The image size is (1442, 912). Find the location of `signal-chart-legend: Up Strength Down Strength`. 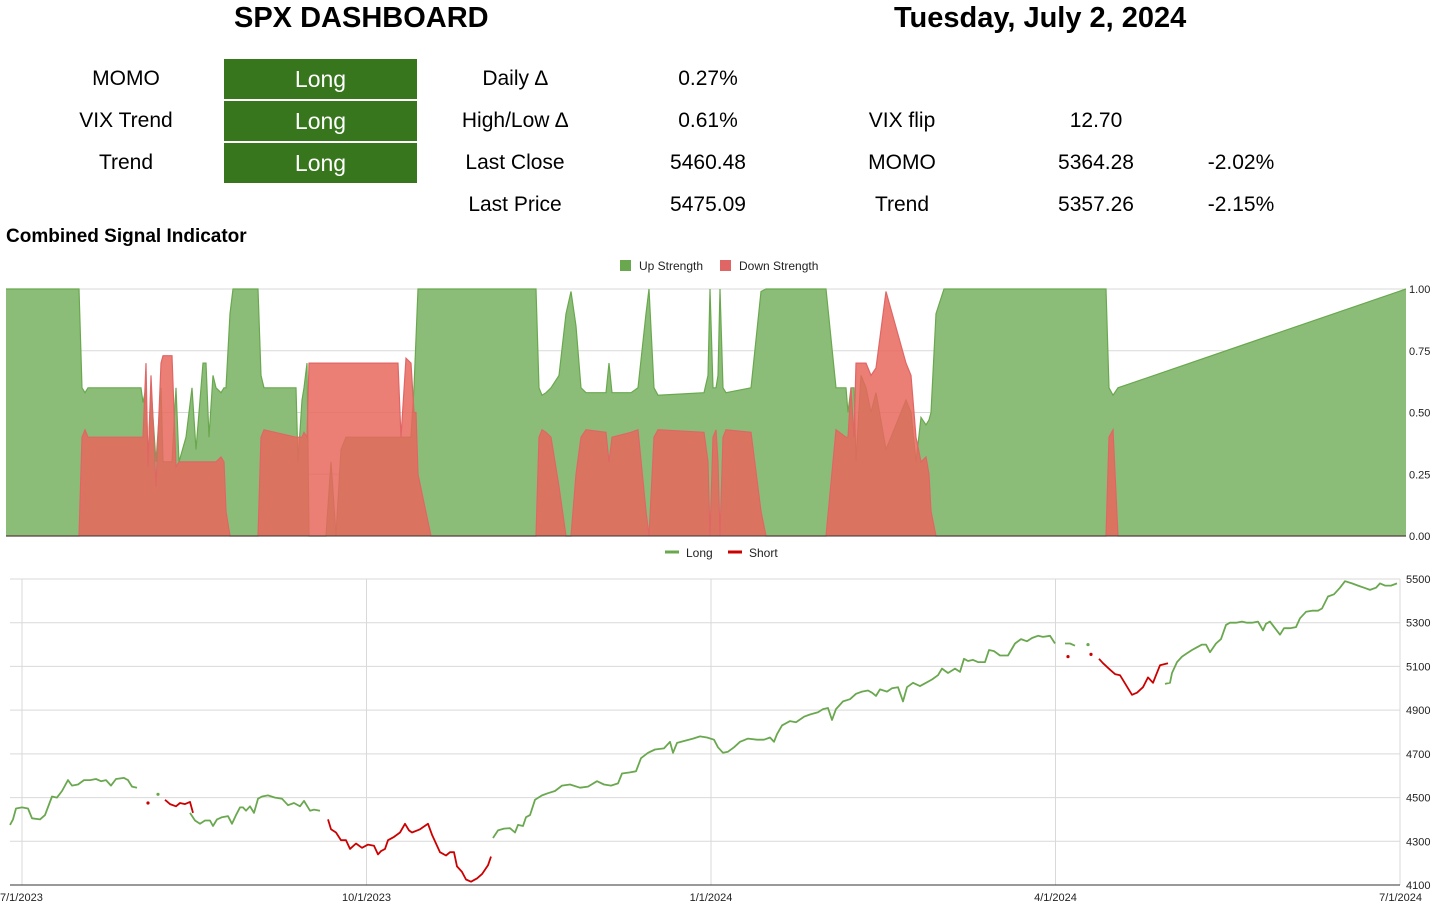

signal-chart-legend: Up Strength Down Strength is located at coordinates (719, 266).